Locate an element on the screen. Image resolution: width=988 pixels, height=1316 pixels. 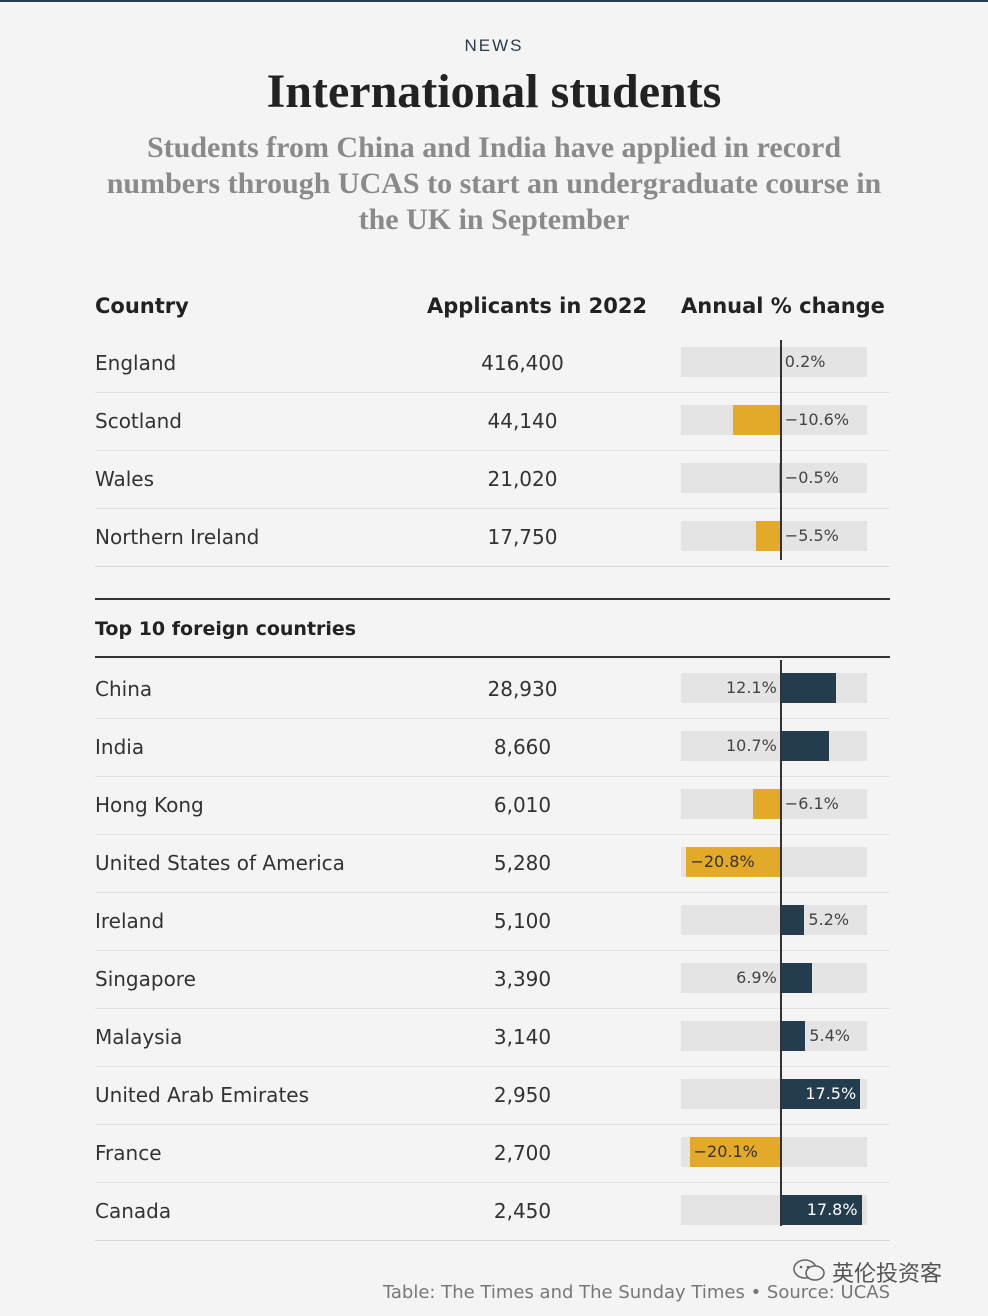
change-label: −10.6% is located at coordinates (817, 419).